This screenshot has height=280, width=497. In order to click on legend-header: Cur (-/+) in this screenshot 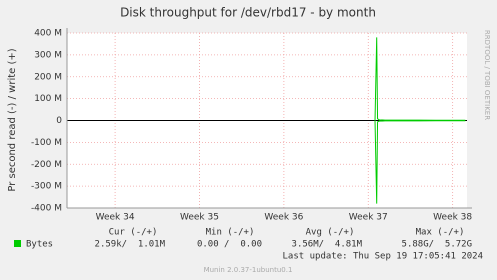, I will do `click(133, 233)`.